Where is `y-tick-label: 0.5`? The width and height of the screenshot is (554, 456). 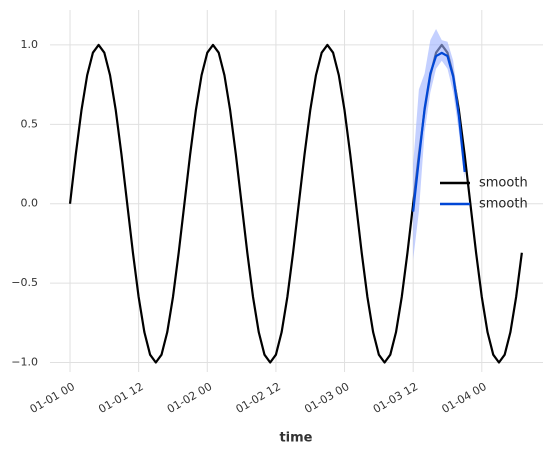
y-tick-label: 0.5 is located at coordinates (30, 123).